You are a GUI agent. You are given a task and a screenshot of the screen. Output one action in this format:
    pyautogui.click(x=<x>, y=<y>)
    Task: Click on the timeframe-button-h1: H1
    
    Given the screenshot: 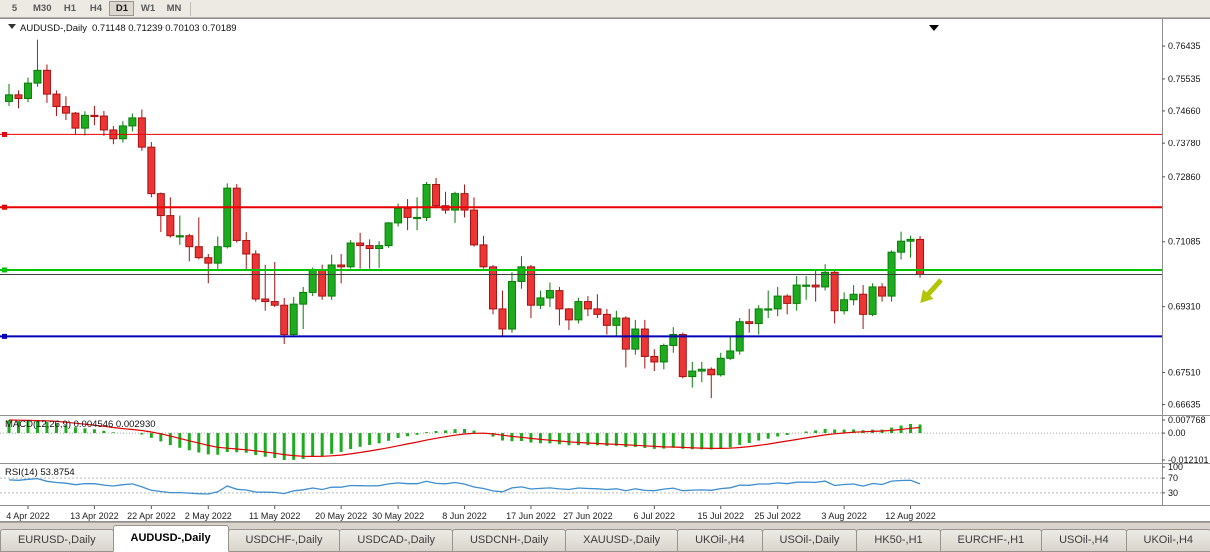 What is the action you would take?
    pyautogui.click(x=69, y=8)
    